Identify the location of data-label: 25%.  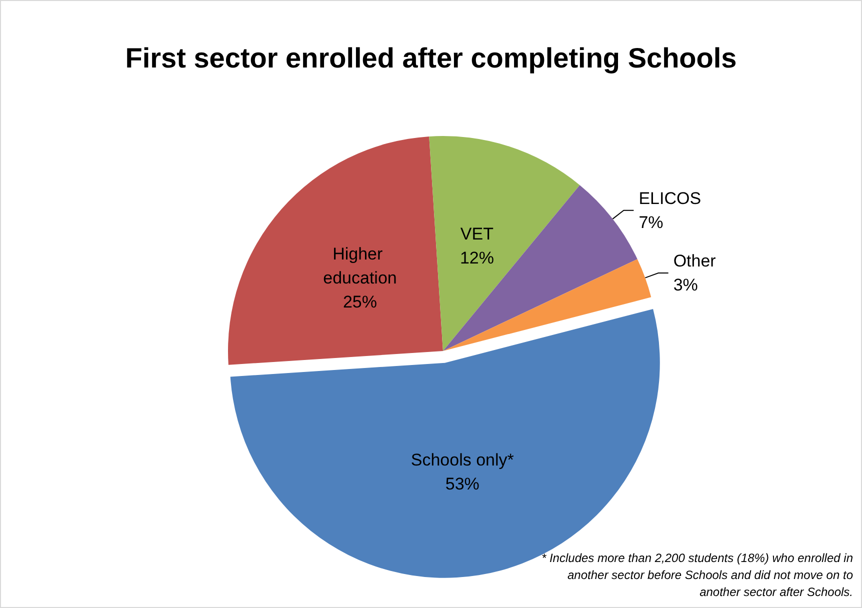
(359, 302).